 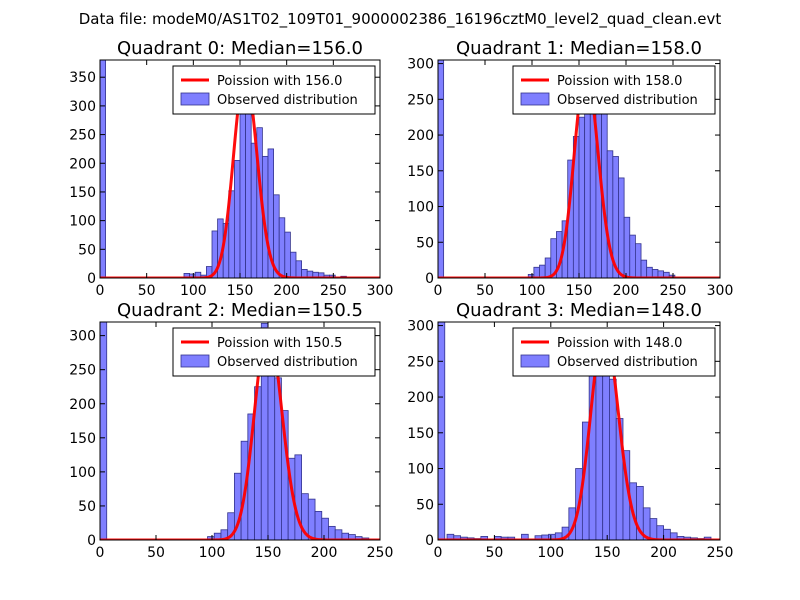 What do you see at coordinates (720, 291) in the screenshot?
I see `x-tick-label: 300` at bounding box center [720, 291].